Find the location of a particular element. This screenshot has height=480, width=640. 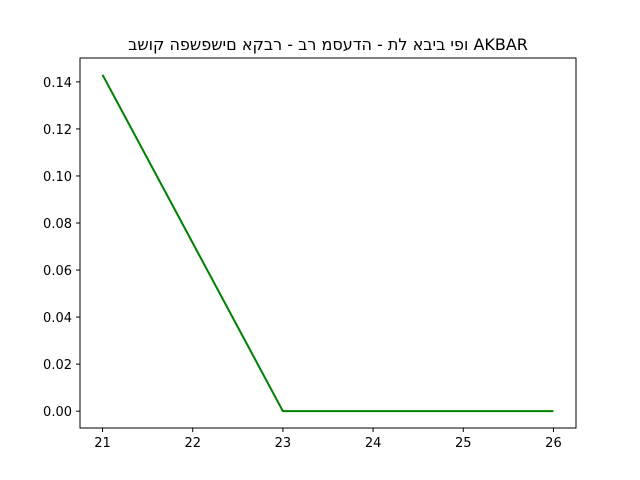

x-tick-label: 26 is located at coordinates (553, 443).